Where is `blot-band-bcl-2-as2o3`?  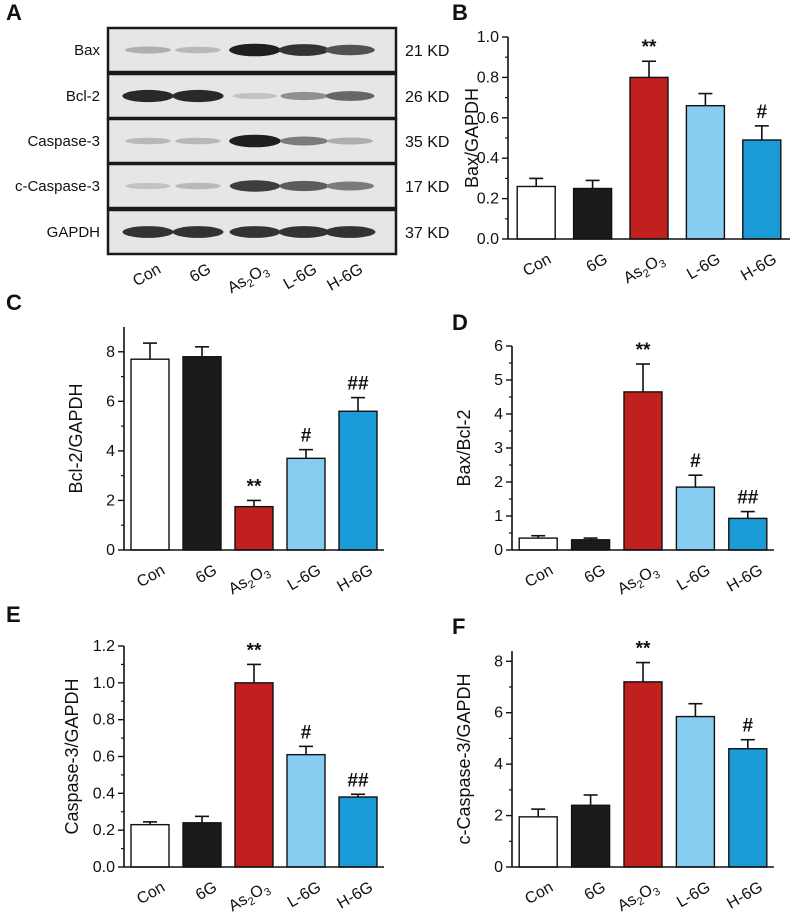 blot-band-bcl-2-as2o3 is located at coordinates (255, 96).